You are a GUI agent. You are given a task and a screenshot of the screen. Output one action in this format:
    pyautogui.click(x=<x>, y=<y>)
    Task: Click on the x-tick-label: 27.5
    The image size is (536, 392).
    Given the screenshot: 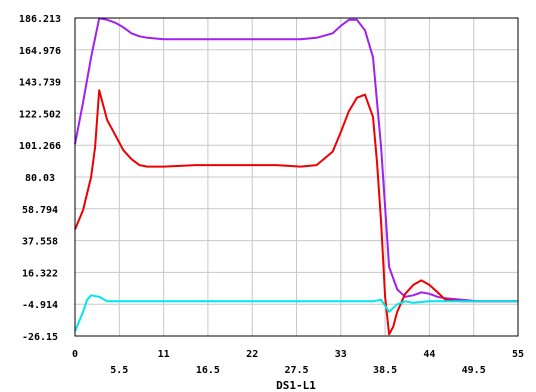 What is the action you would take?
    pyautogui.click(x=296, y=370)
    